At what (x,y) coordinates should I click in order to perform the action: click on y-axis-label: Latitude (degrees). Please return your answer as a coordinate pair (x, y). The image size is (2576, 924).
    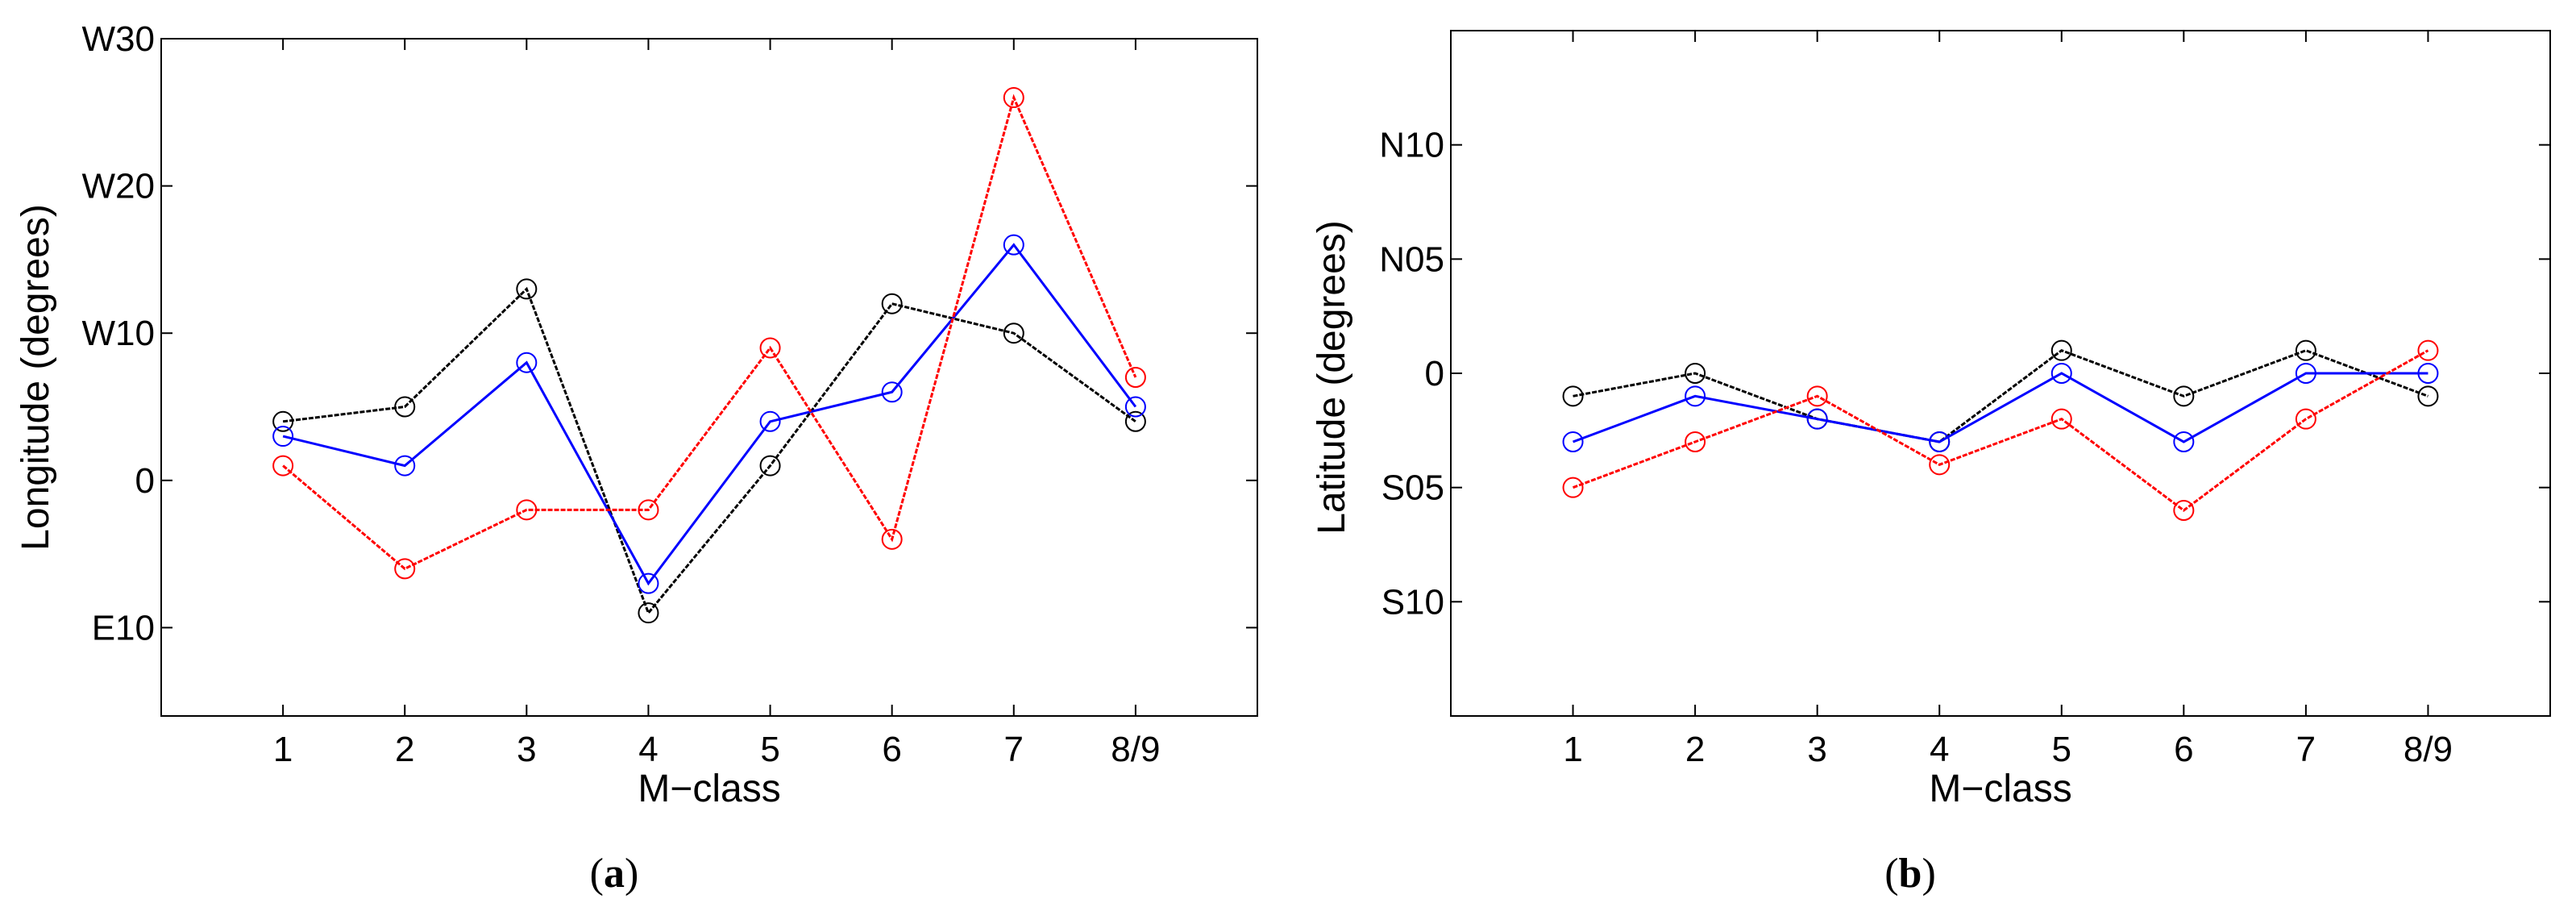
    Looking at the image, I should click on (1332, 377).